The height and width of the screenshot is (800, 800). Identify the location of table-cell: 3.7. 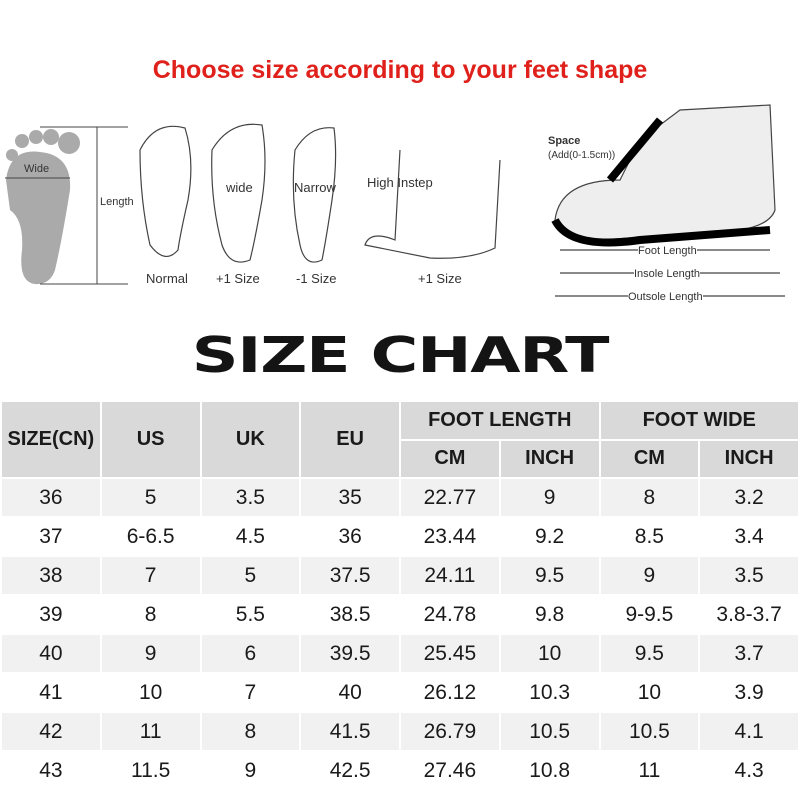
(749, 653).